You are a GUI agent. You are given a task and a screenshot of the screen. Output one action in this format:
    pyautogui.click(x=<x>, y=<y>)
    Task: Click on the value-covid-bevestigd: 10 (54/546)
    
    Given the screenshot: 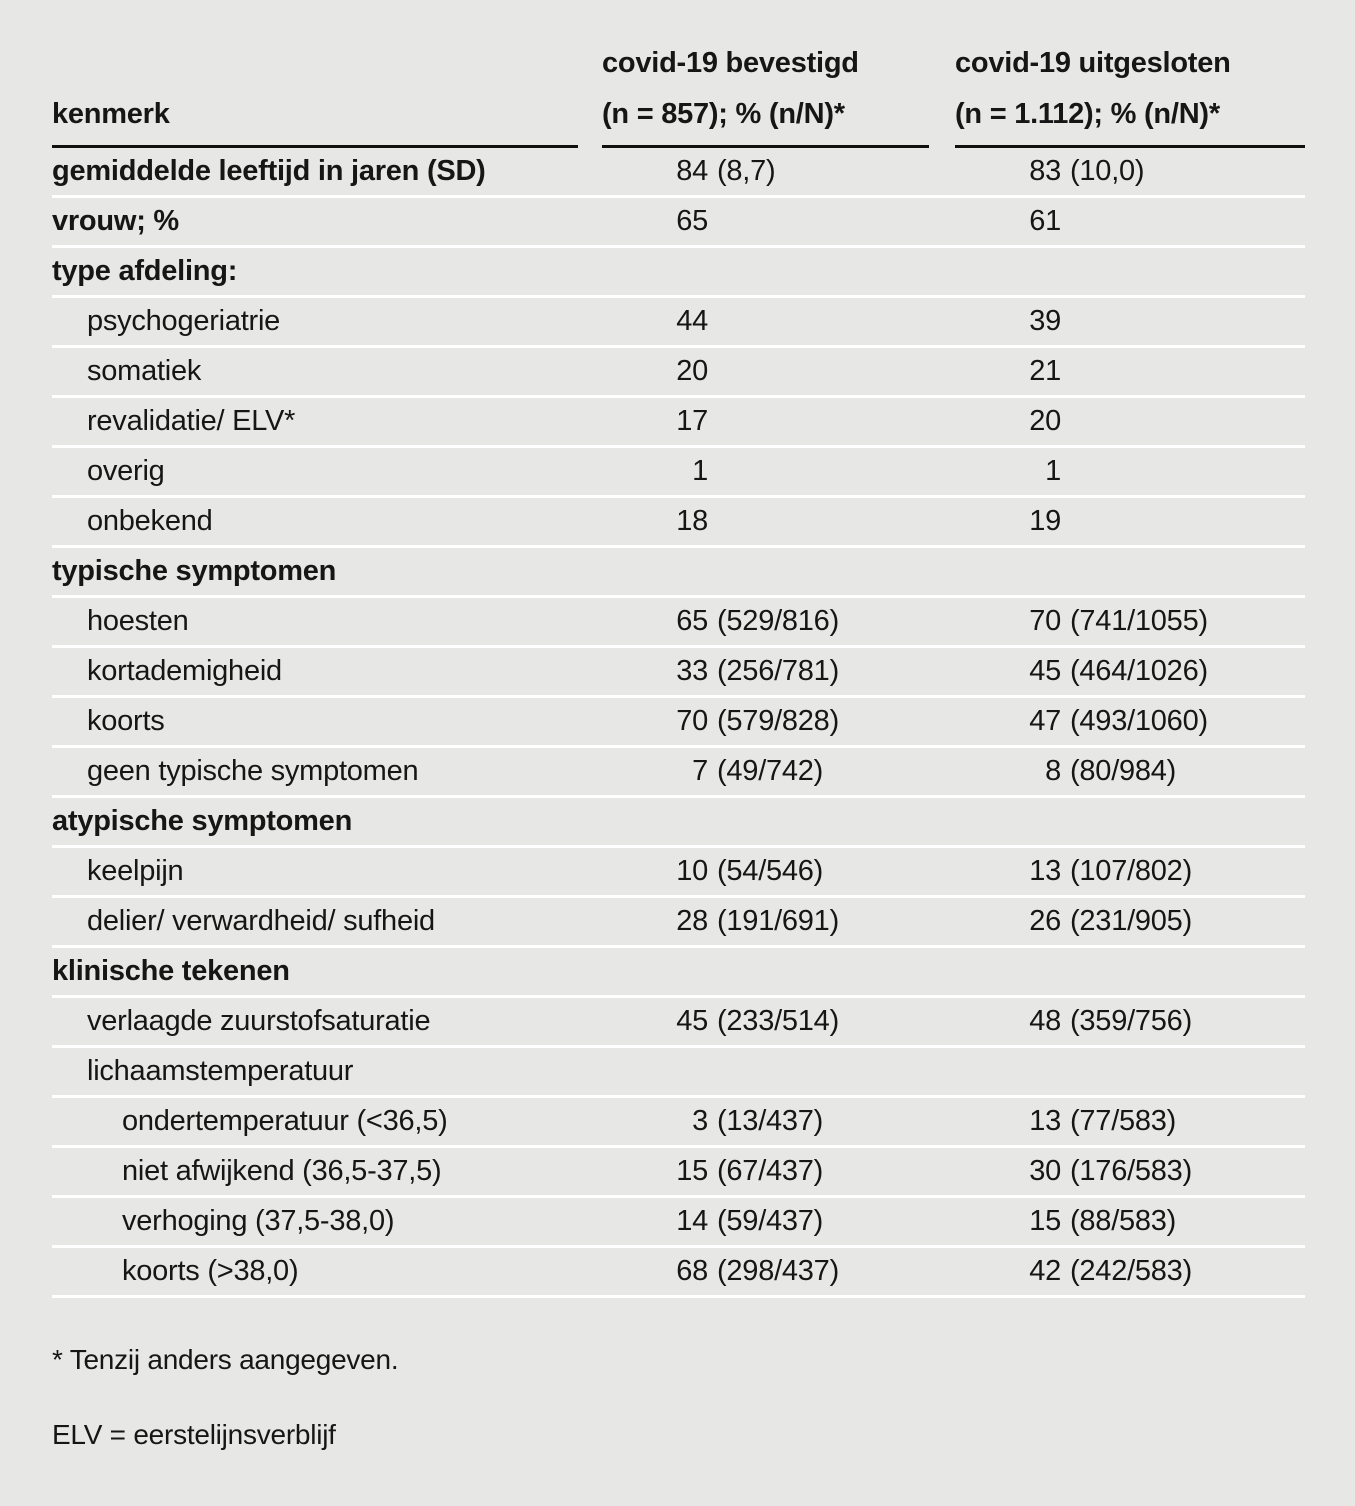 What is the action you would take?
    pyautogui.click(x=778, y=871)
    